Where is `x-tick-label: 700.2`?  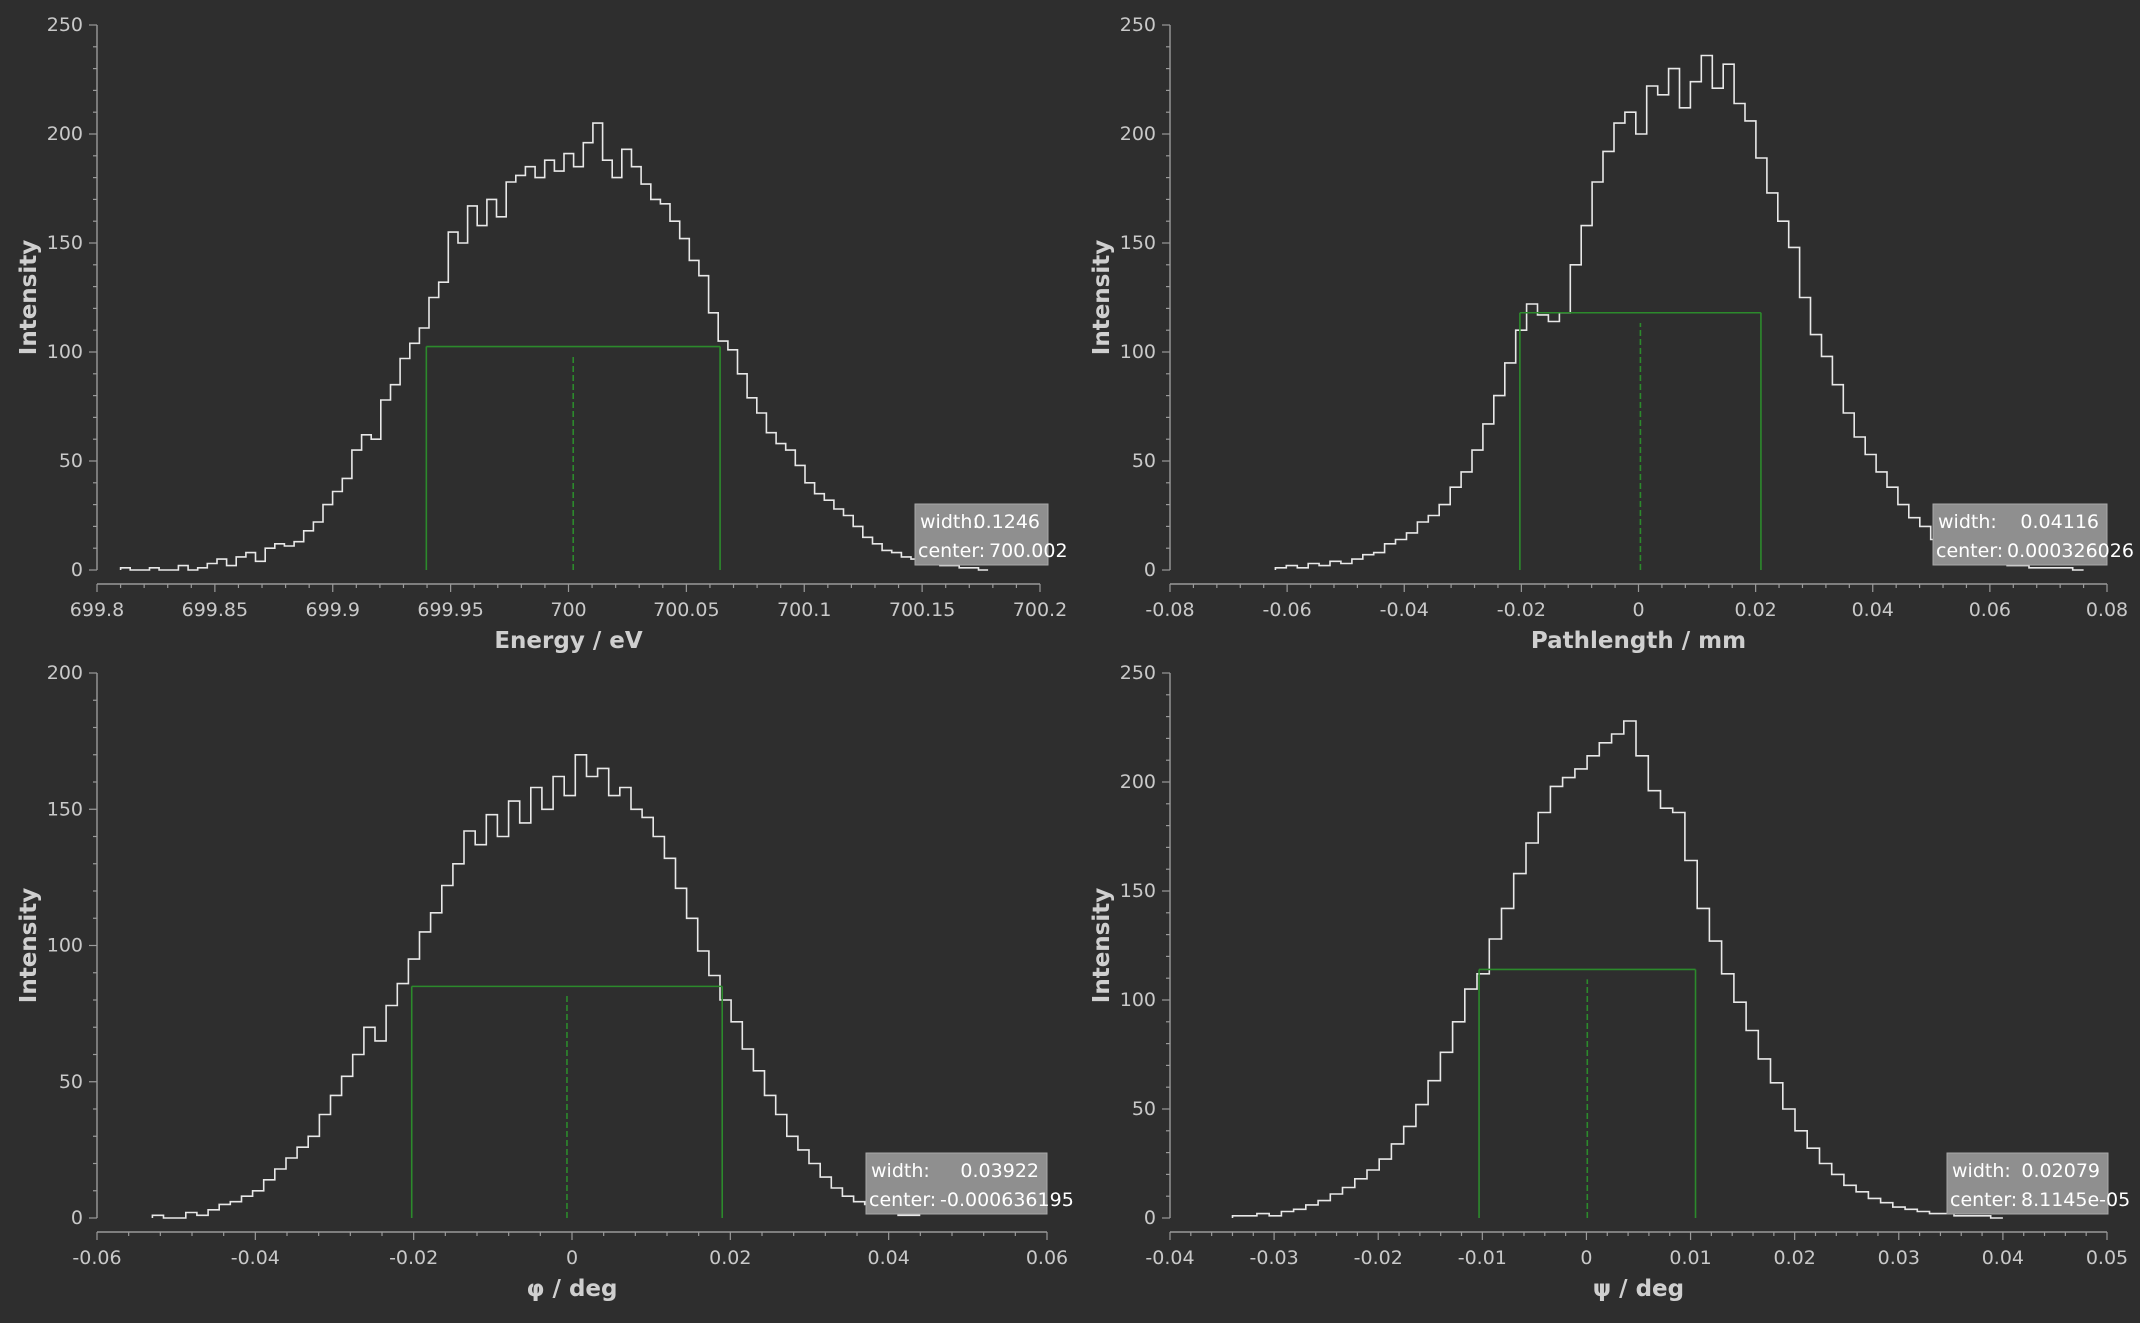 x-tick-label: 700.2 is located at coordinates (1040, 610).